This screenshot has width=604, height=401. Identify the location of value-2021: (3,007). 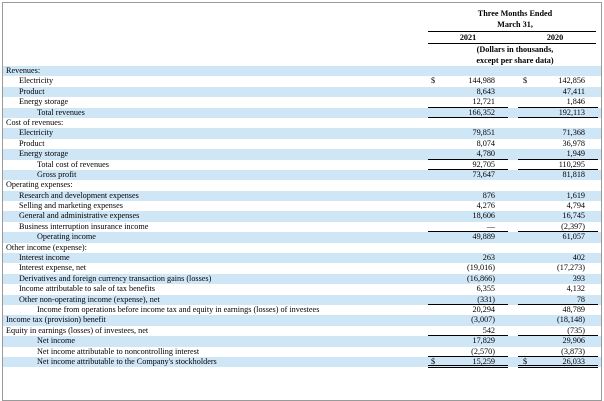
(483, 320).